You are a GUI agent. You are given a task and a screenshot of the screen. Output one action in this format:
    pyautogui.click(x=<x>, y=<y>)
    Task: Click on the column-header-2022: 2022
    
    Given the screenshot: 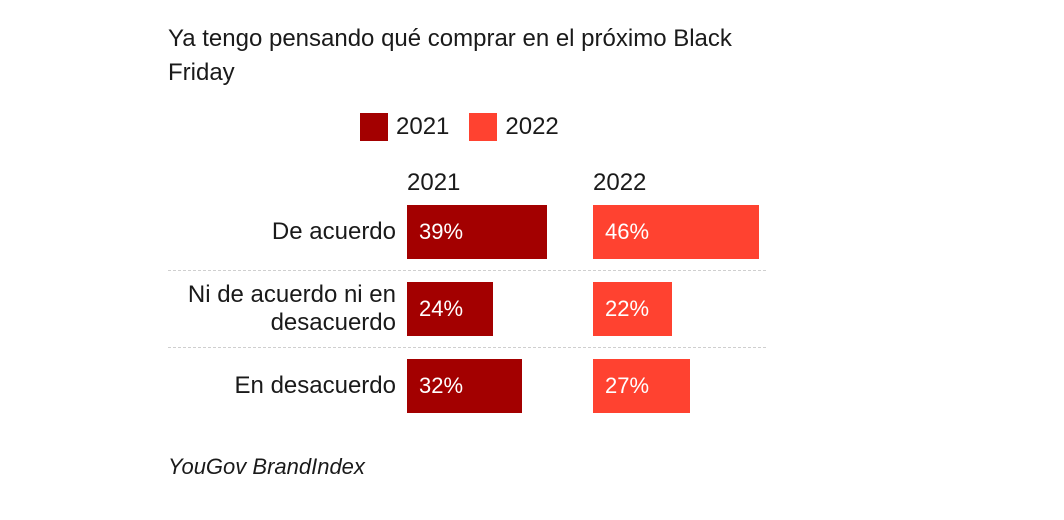 What is the action you would take?
    pyautogui.click(x=620, y=182)
    